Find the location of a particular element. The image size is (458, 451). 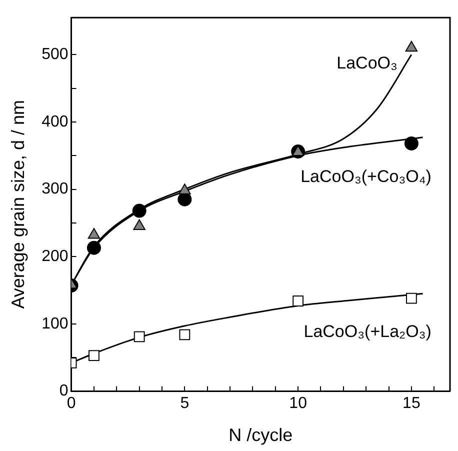

y-tick-label: 100 is located at coordinates (55, 323).